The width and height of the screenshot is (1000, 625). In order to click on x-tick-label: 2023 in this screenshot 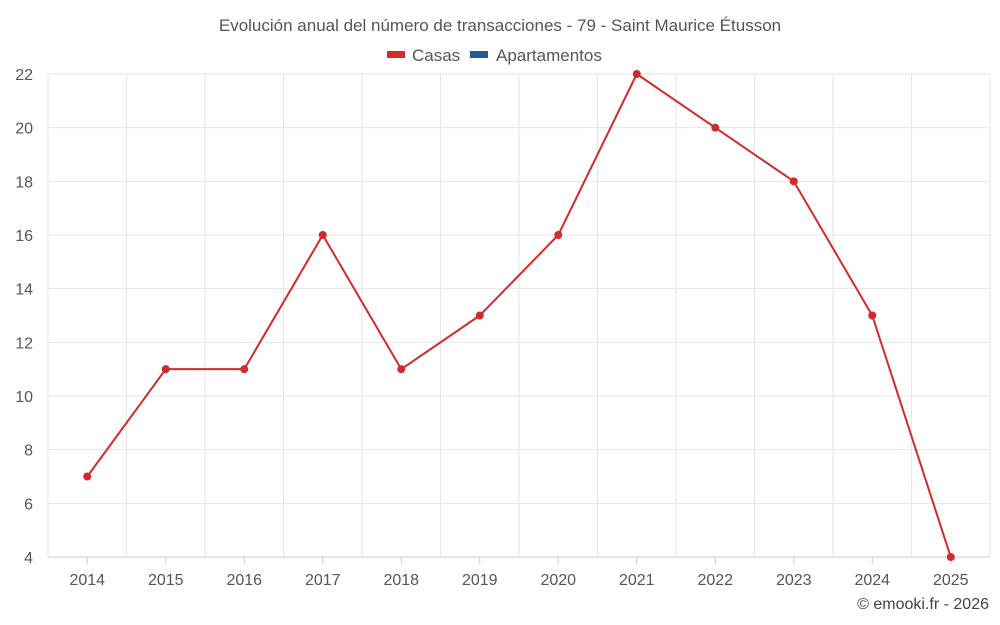, I will do `click(794, 580)`.